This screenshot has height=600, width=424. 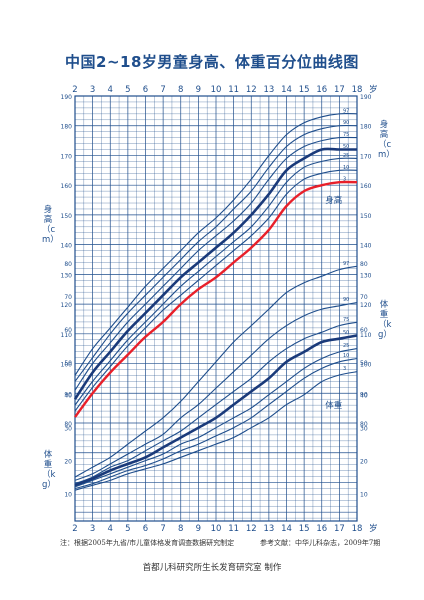 I want to click on weight-tick-right: 80, so click(x=364, y=264).